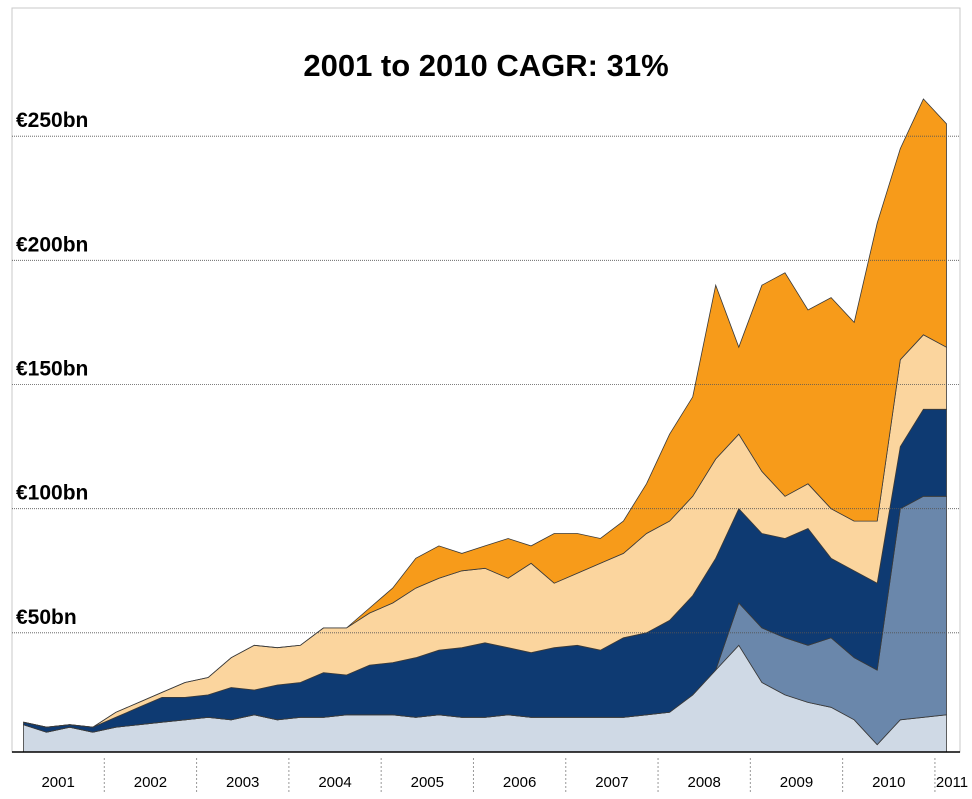 The height and width of the screenshot is (799, 972). What do you see at coordinates (952, 782) in the screenshot?
I see `x-tick-label: 2011` at bounding box center [952, 782].